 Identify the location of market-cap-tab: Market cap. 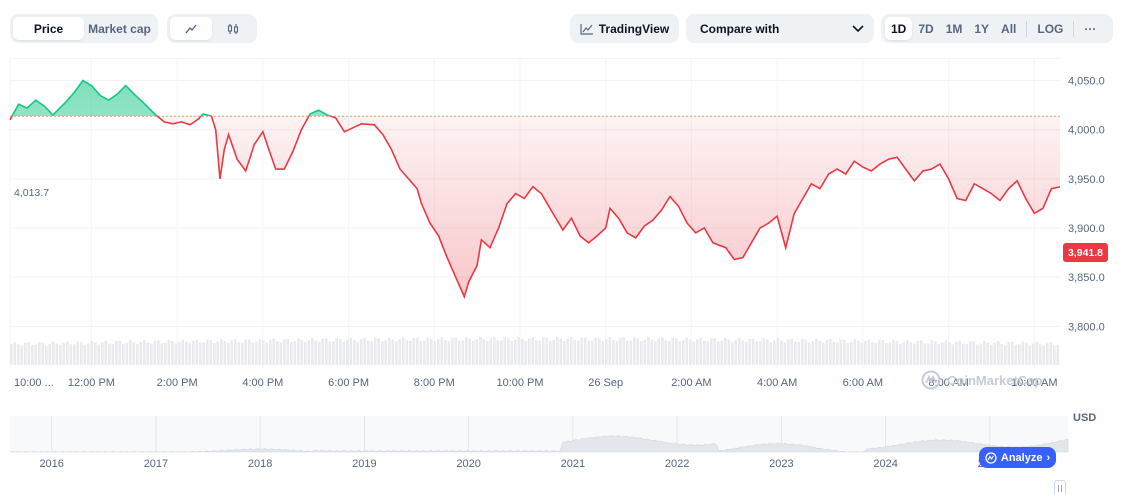
(119, 28).